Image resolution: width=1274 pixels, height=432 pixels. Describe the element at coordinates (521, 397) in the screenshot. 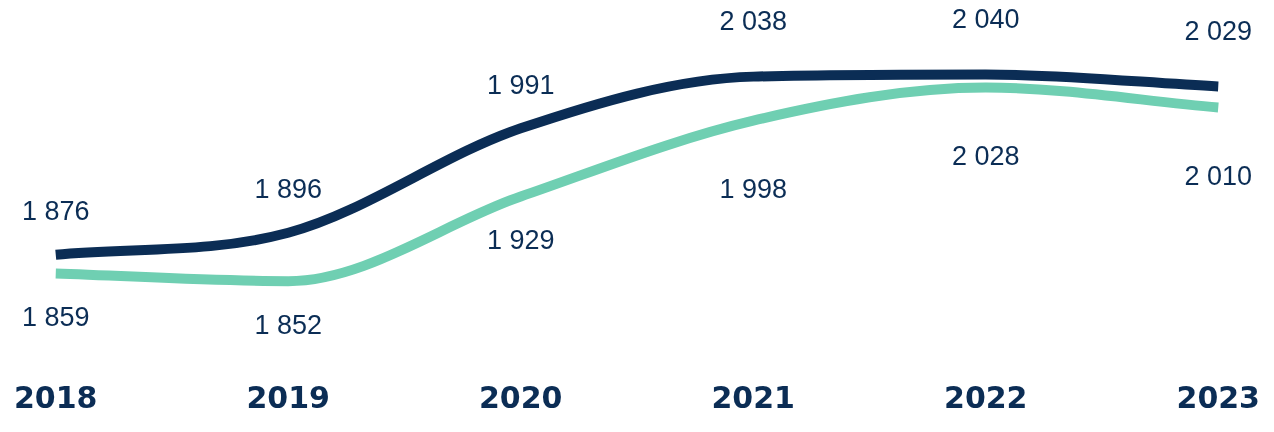

I see `x-tick-label: 2020` at that location.